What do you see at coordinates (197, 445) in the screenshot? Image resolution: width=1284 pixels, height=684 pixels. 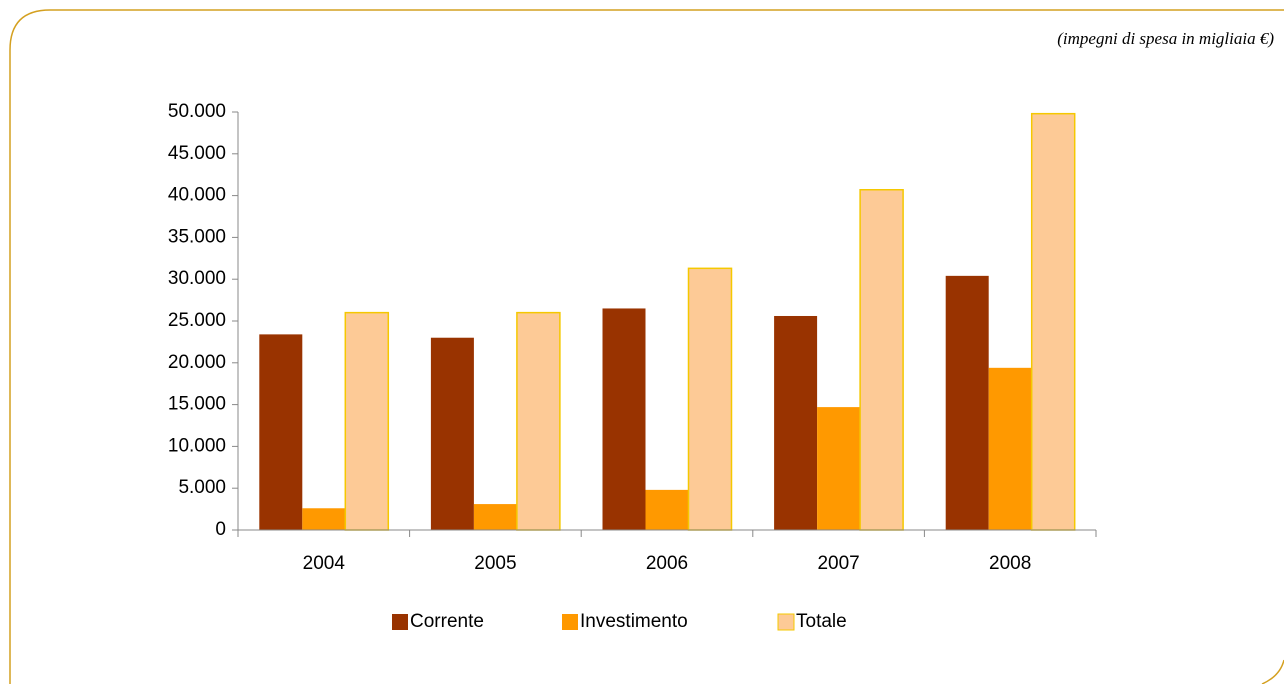 I see `y-tick-label: 10.000` at bounding box center [197, 445].